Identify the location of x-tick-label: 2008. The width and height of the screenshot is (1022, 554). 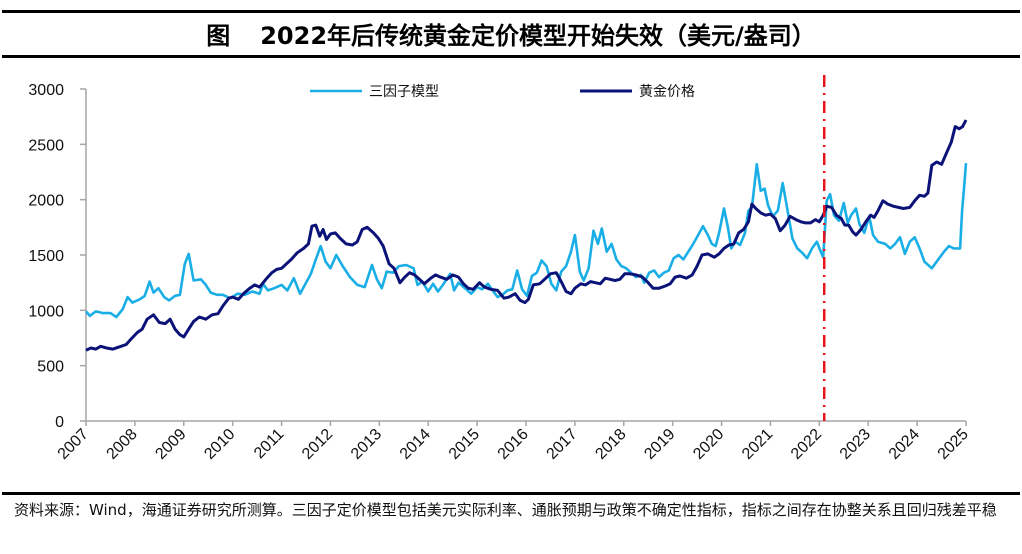
(122, 444).